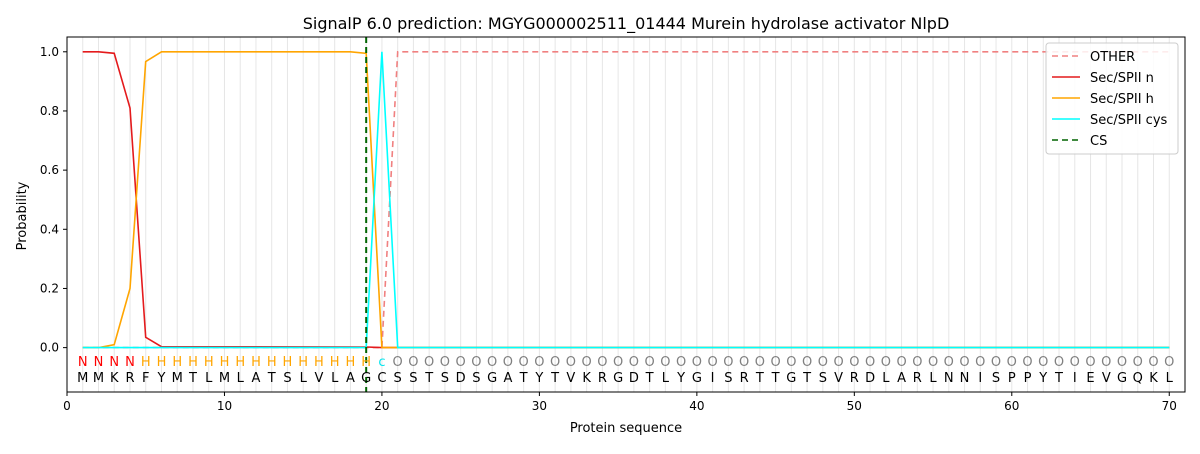  Describe the element at coordinates (1169, 406) in the screenshot. I see `x-tick-label: 70` at that location.